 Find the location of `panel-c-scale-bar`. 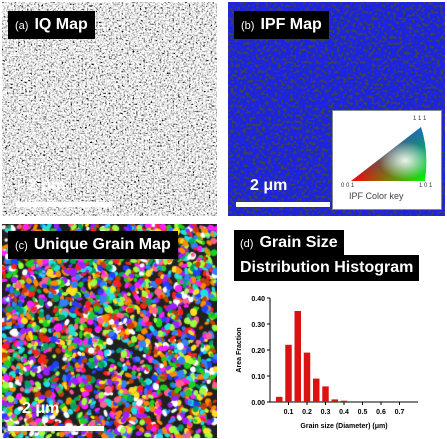

panel-c-scale-bar is located at coordinates (56, 428).